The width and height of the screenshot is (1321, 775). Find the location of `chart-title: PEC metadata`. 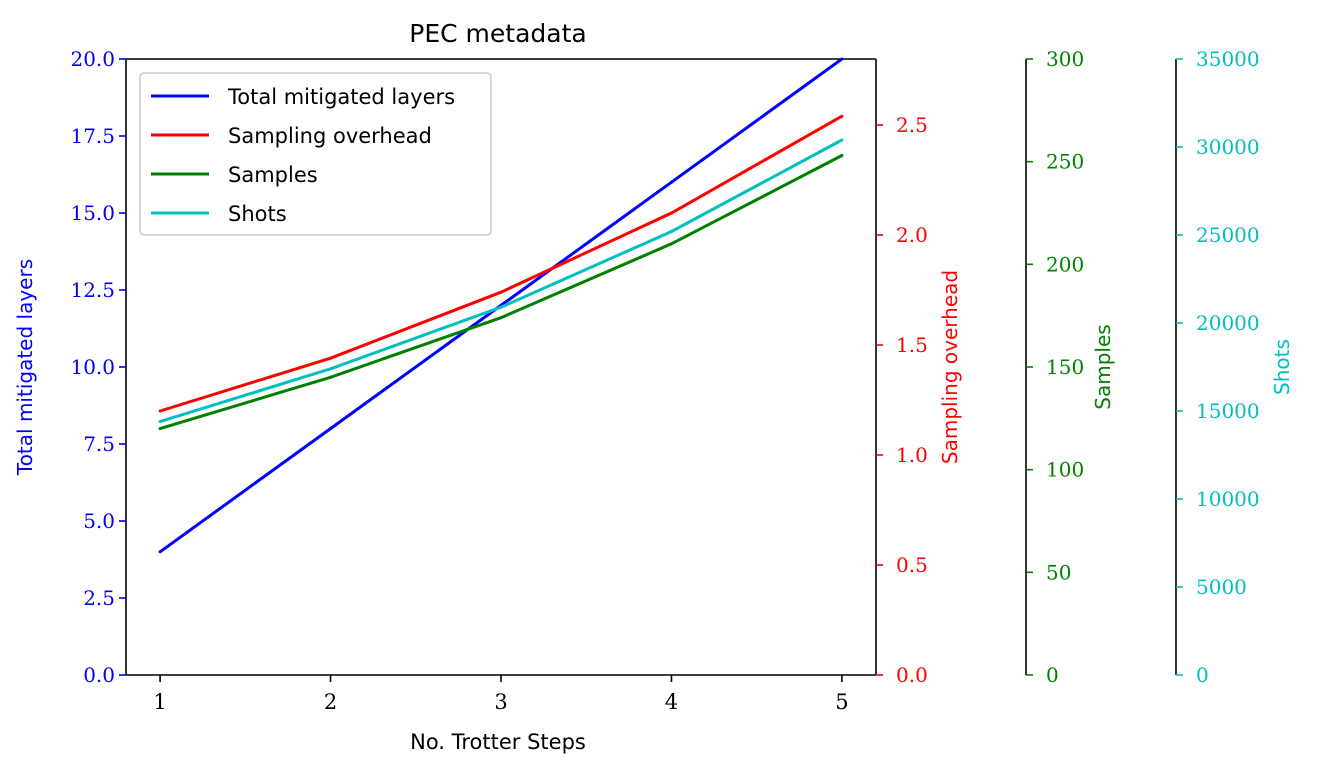

chart-title: PEC metadata is located at coordinates (497, 33).